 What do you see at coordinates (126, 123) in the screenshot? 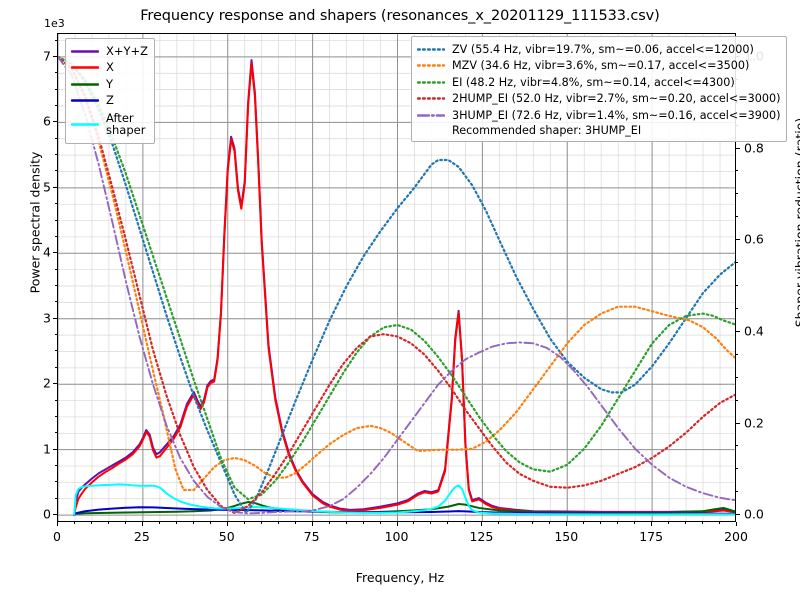
I see `legend-label: After shaper` at bounding box center [126, 123].